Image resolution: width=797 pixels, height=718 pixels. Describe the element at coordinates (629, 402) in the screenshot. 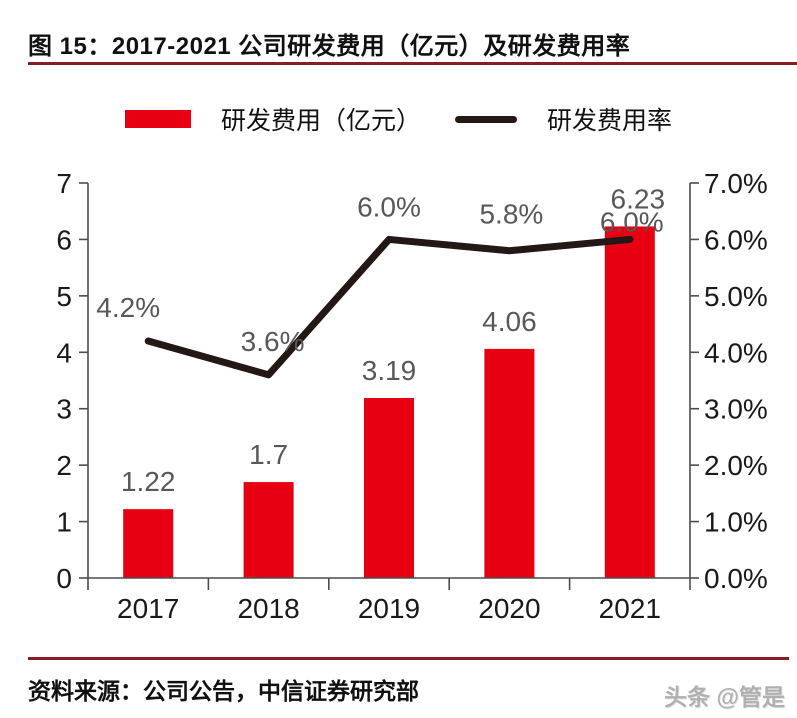

I see `bar-2021` at that location.